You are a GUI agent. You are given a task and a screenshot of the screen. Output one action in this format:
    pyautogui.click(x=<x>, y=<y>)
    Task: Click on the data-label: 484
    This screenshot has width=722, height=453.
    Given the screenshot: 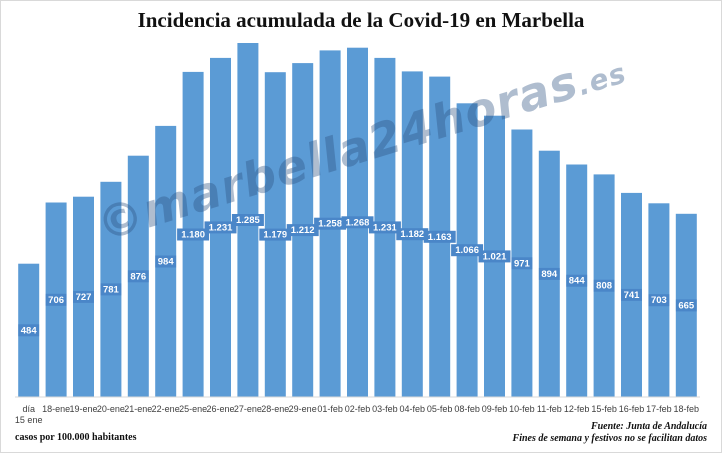 What is the action you would take?
    pyautogui.click(x=29, y=330)
    